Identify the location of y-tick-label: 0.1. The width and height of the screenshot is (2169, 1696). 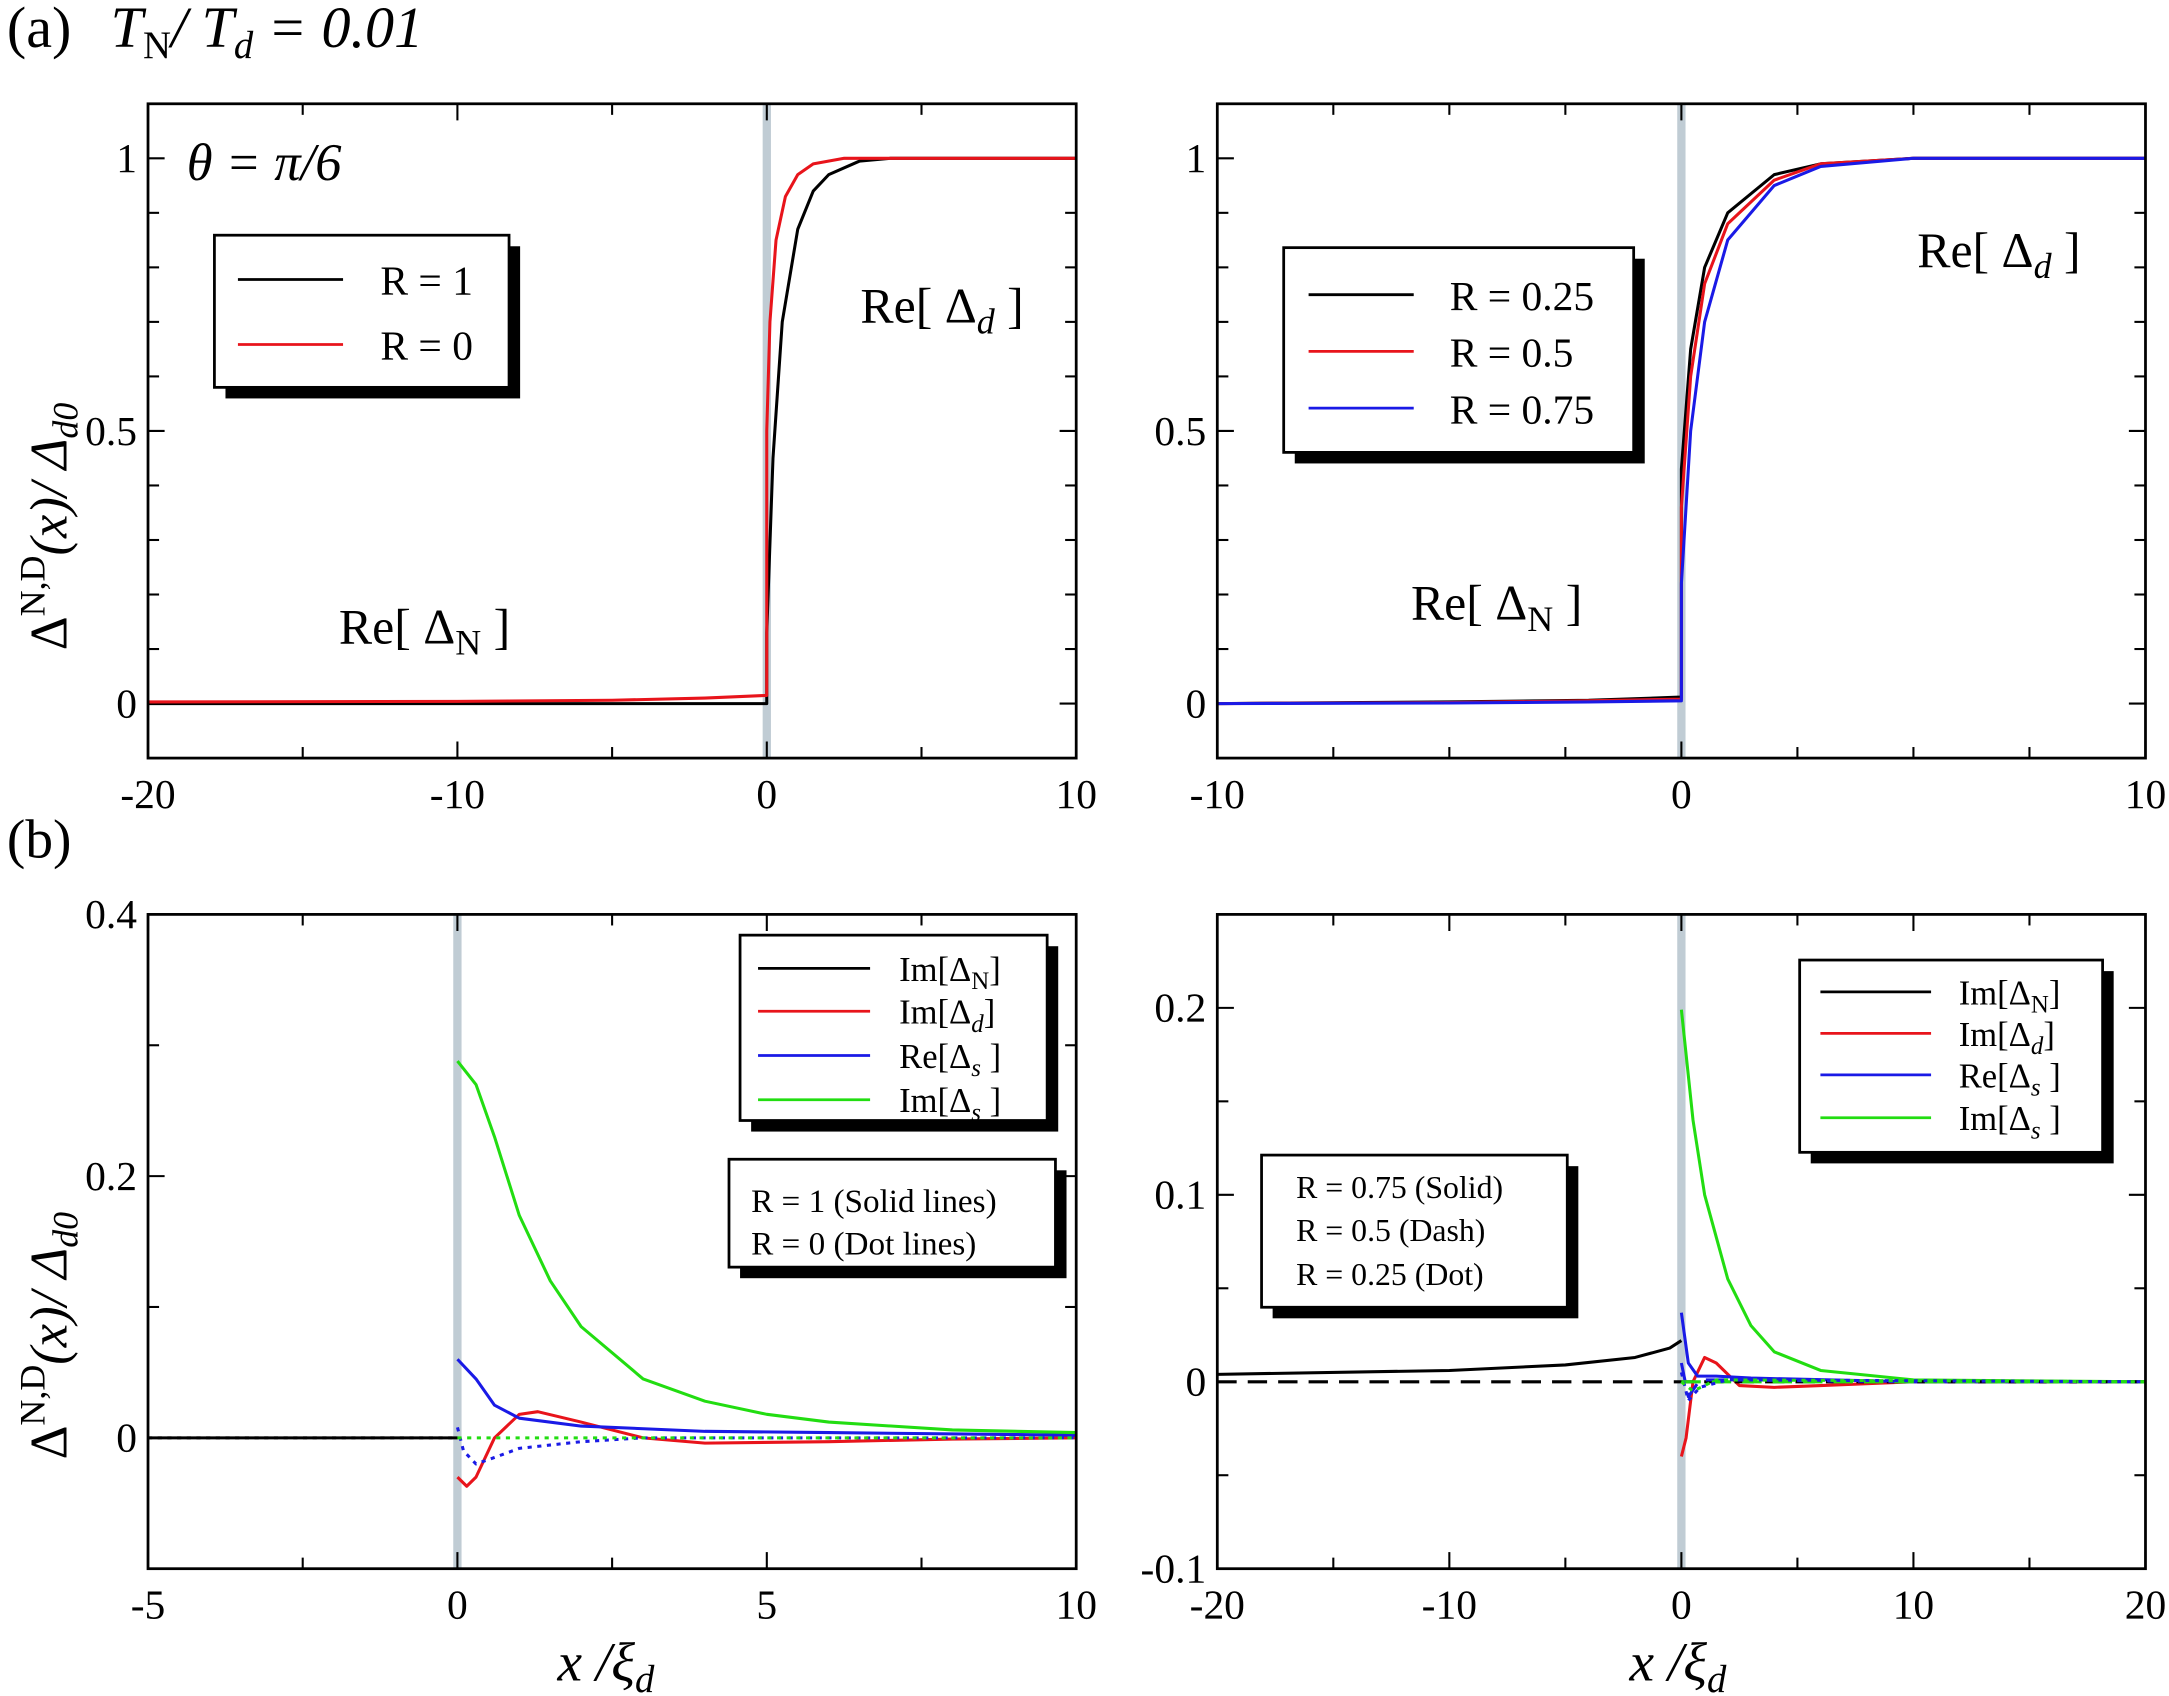
(1180, 1195).